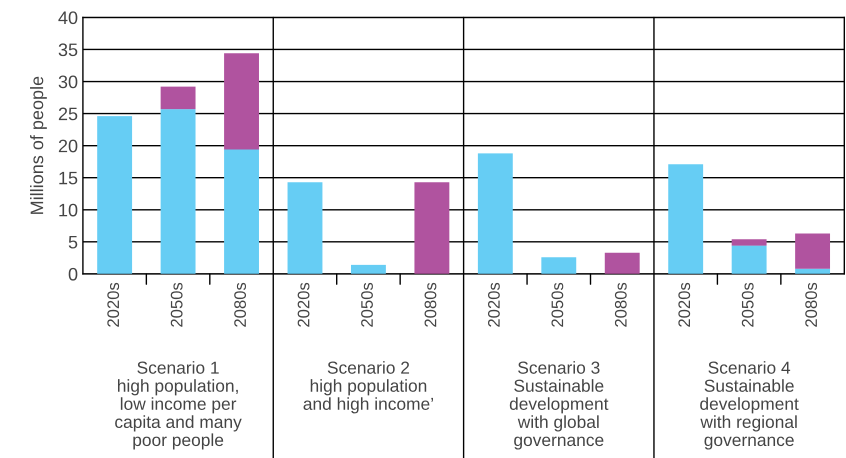 The image size is (846, 458). Describe the element at coordinates (38, 145) in the screenshot. I see `y-axis-title: Millions of people` at that location.